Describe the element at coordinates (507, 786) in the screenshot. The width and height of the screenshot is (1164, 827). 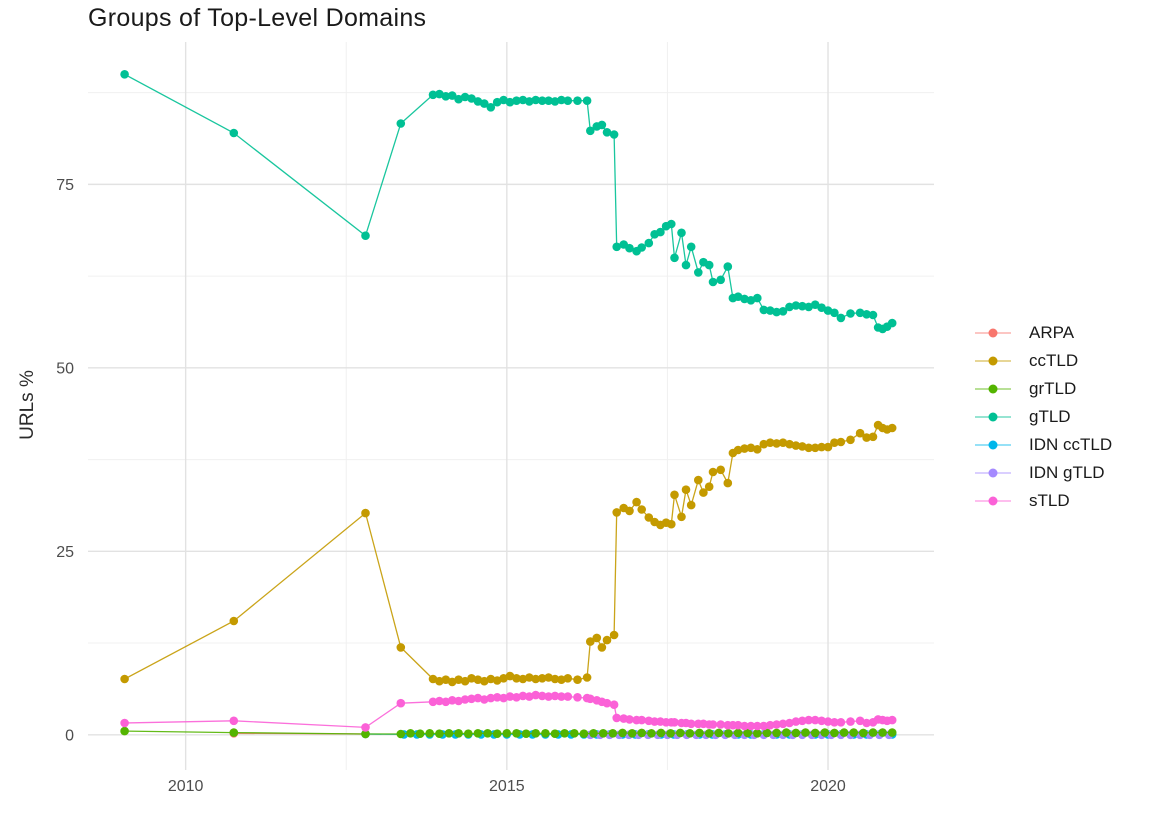
I see `x-tick-label: 2015` at that location.